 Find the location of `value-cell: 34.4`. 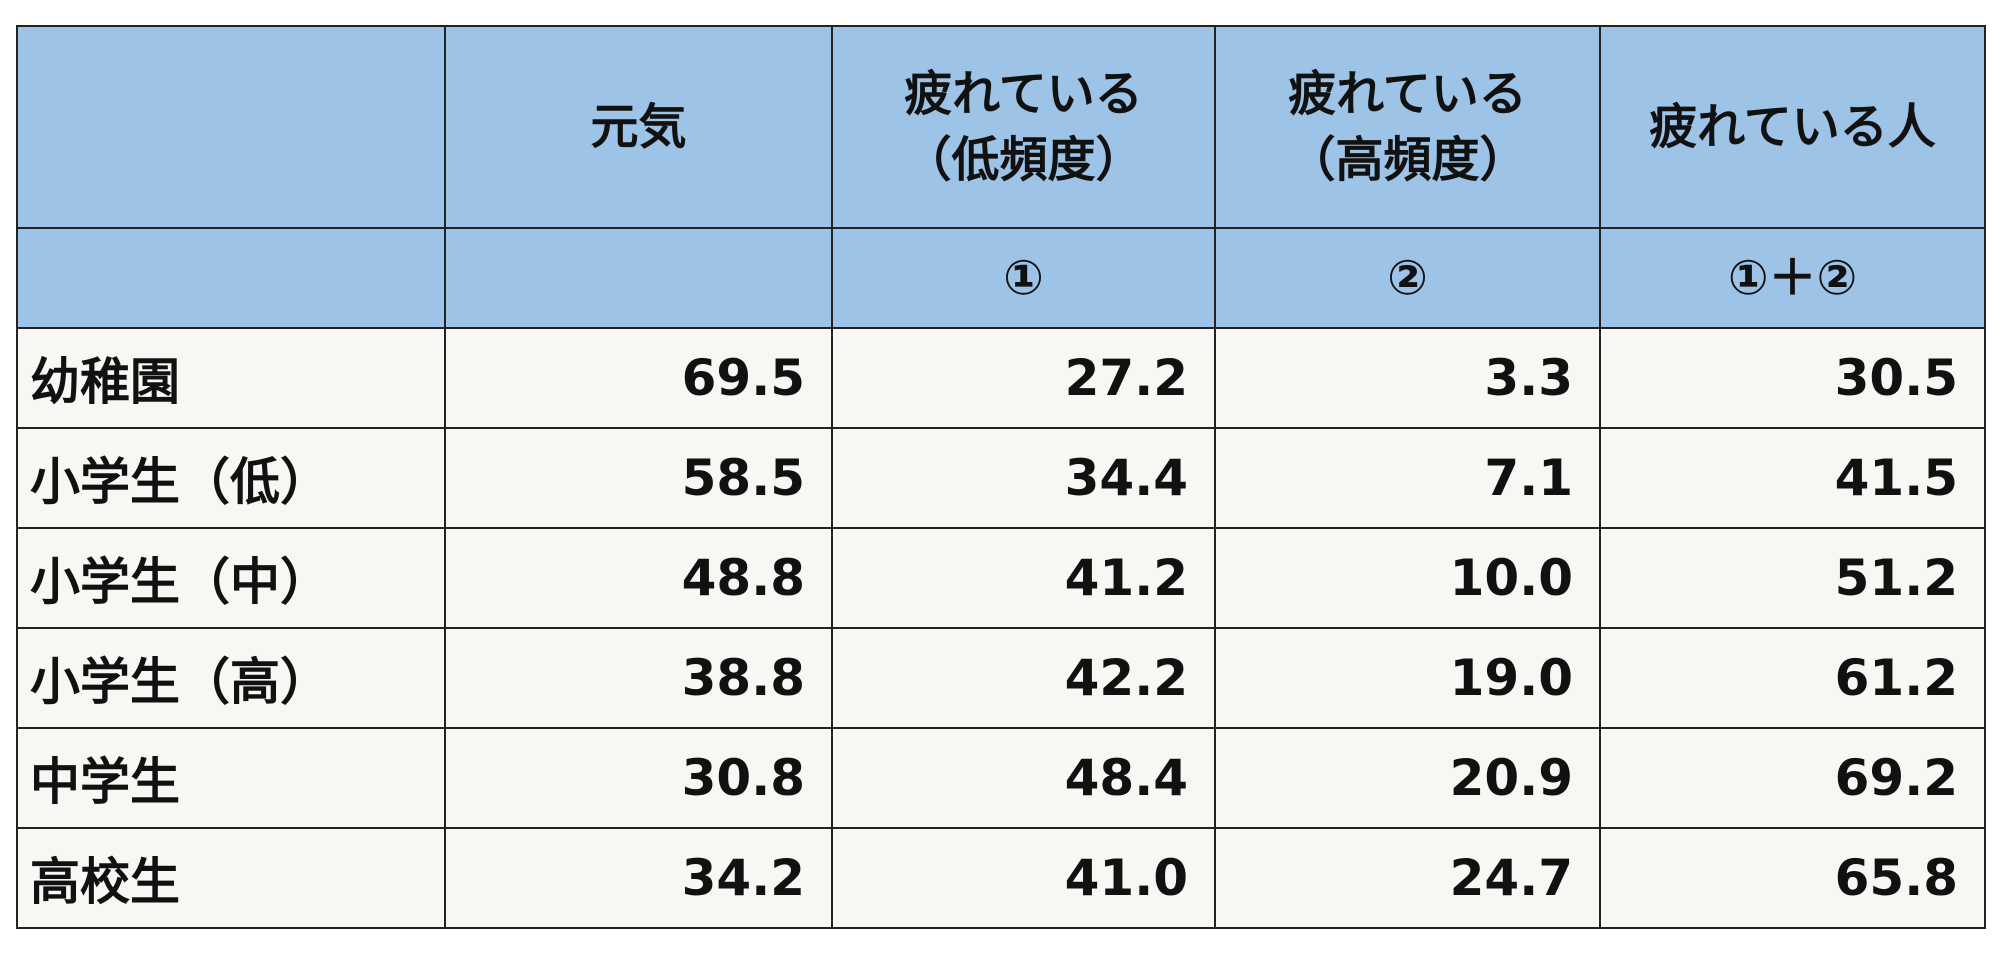

value-cell: 34.4 is located at coordinates (1023, 478).